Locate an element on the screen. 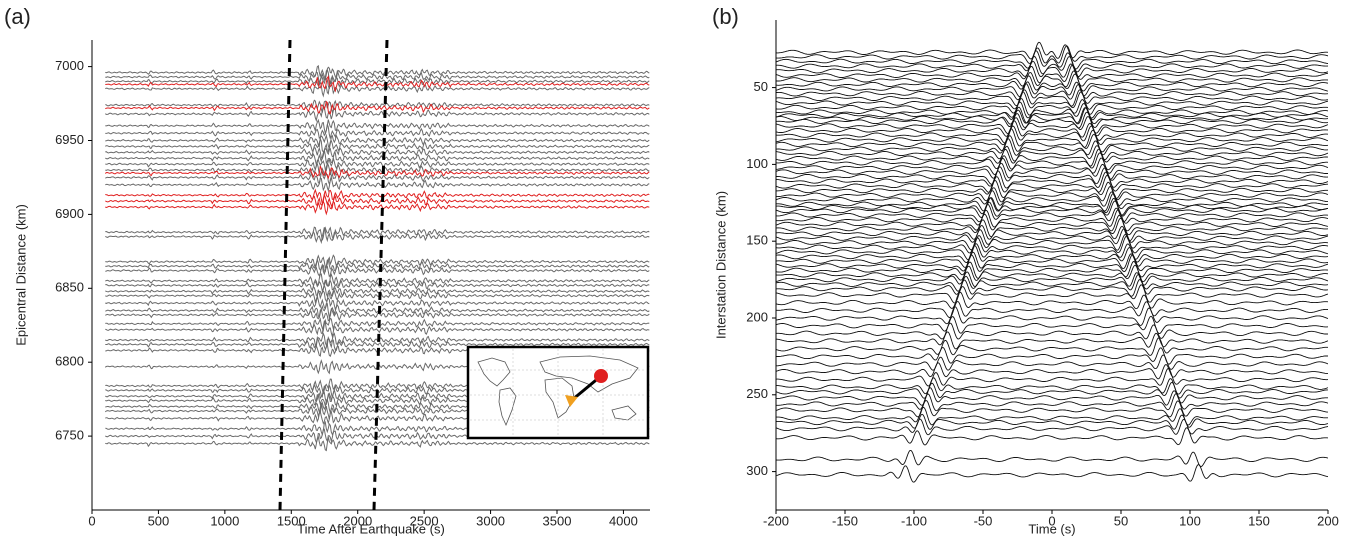  y-tick-label: 300 is located at coordinates (757, 470).